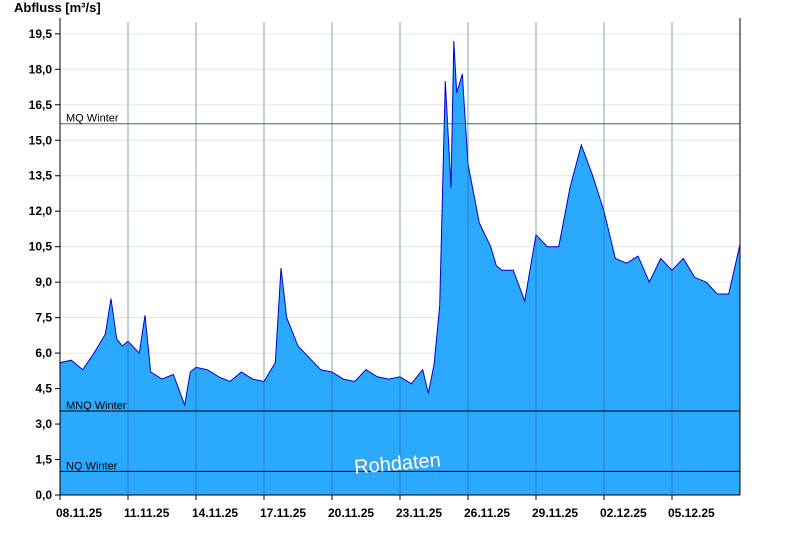 The width and height of the screenshot is (800, 555). Describe the element at coordinates (43, 282) in the screenshot. I see `y-tick-label: 9,0` at that location.